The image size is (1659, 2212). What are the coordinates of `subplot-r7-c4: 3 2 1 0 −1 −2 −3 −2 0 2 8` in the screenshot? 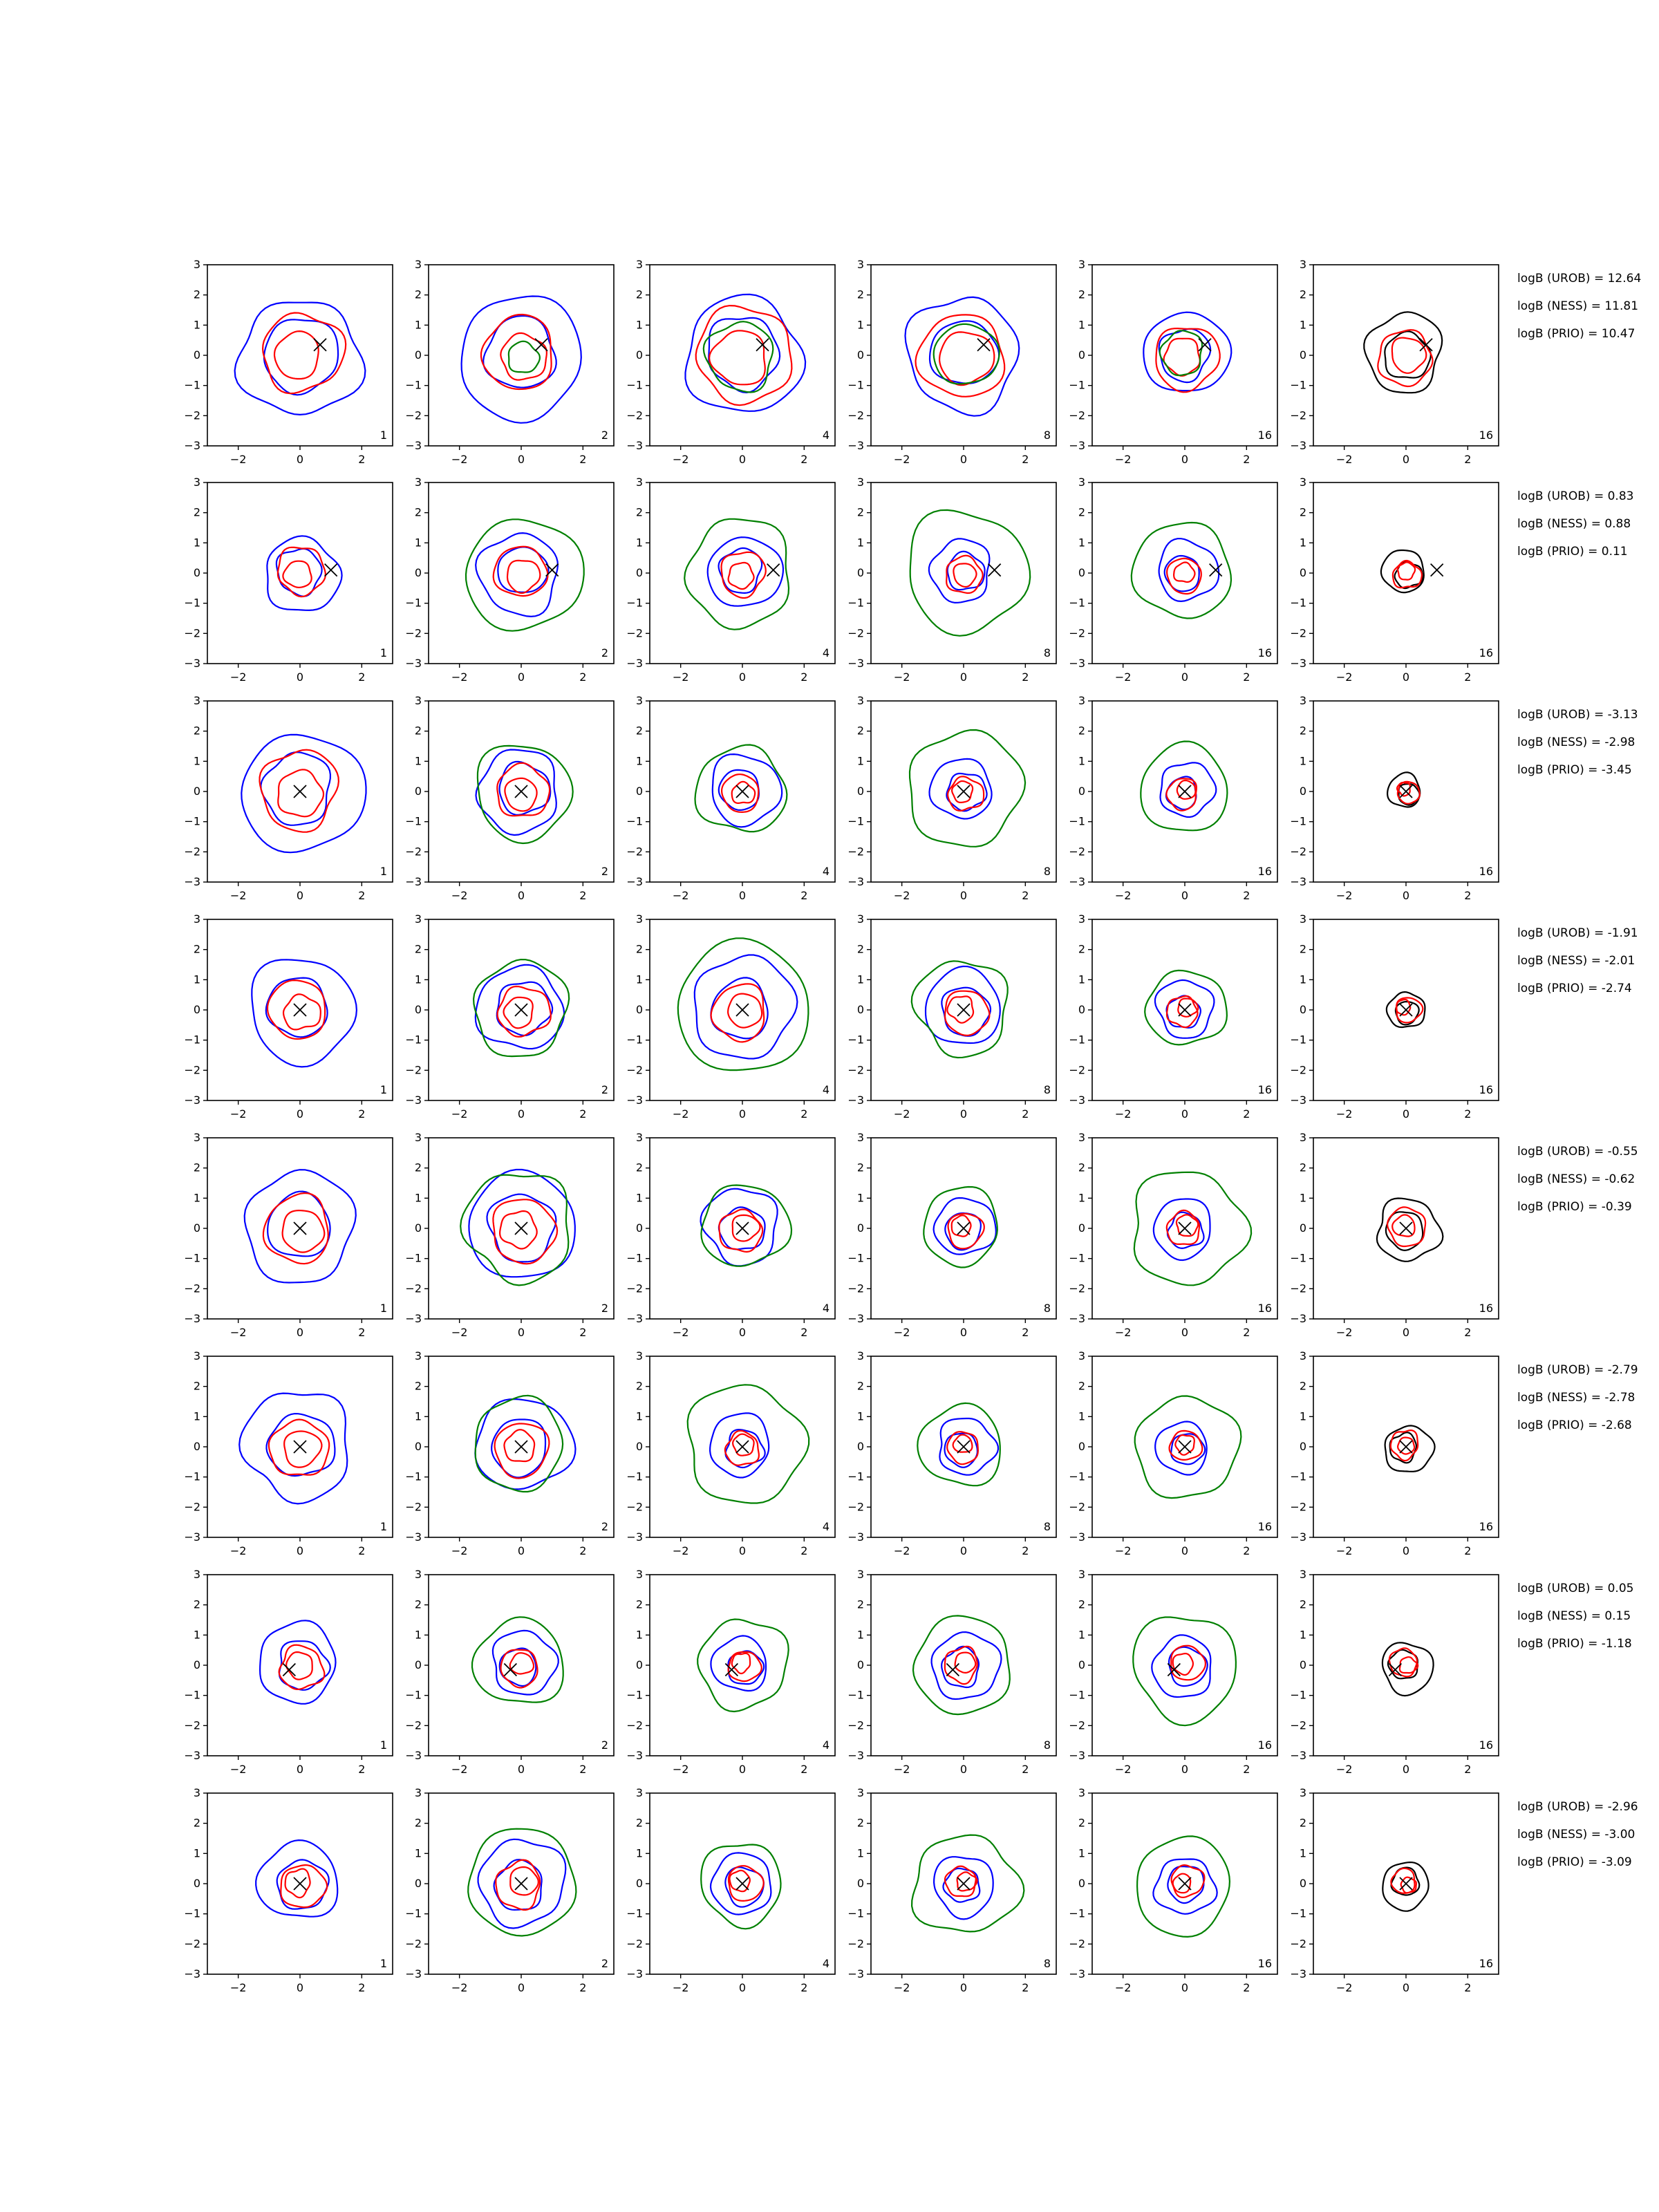 It's located at (952, 1672).